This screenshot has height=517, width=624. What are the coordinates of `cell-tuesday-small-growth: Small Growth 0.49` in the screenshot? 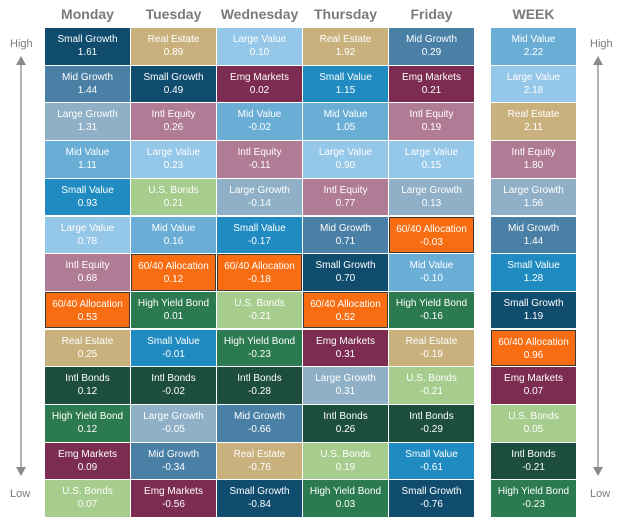 It's located at (173, 84).